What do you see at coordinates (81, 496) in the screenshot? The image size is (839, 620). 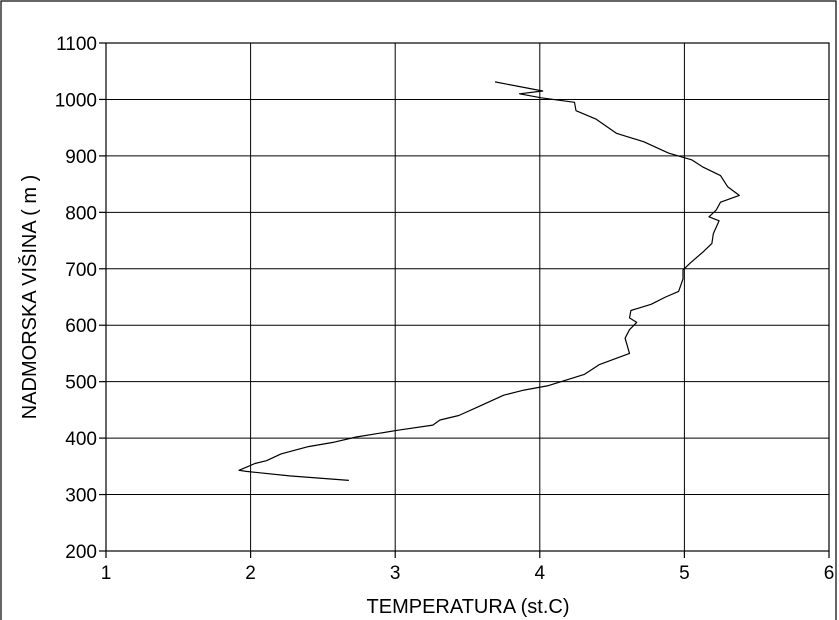 I see `y-tick-label: 300` at bounding box center [81, 496].